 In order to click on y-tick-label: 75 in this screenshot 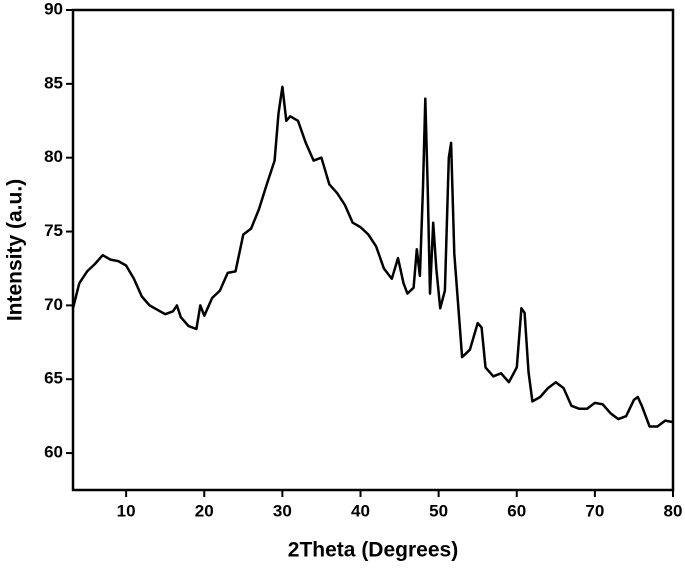, I will do `click(53, 230)`.